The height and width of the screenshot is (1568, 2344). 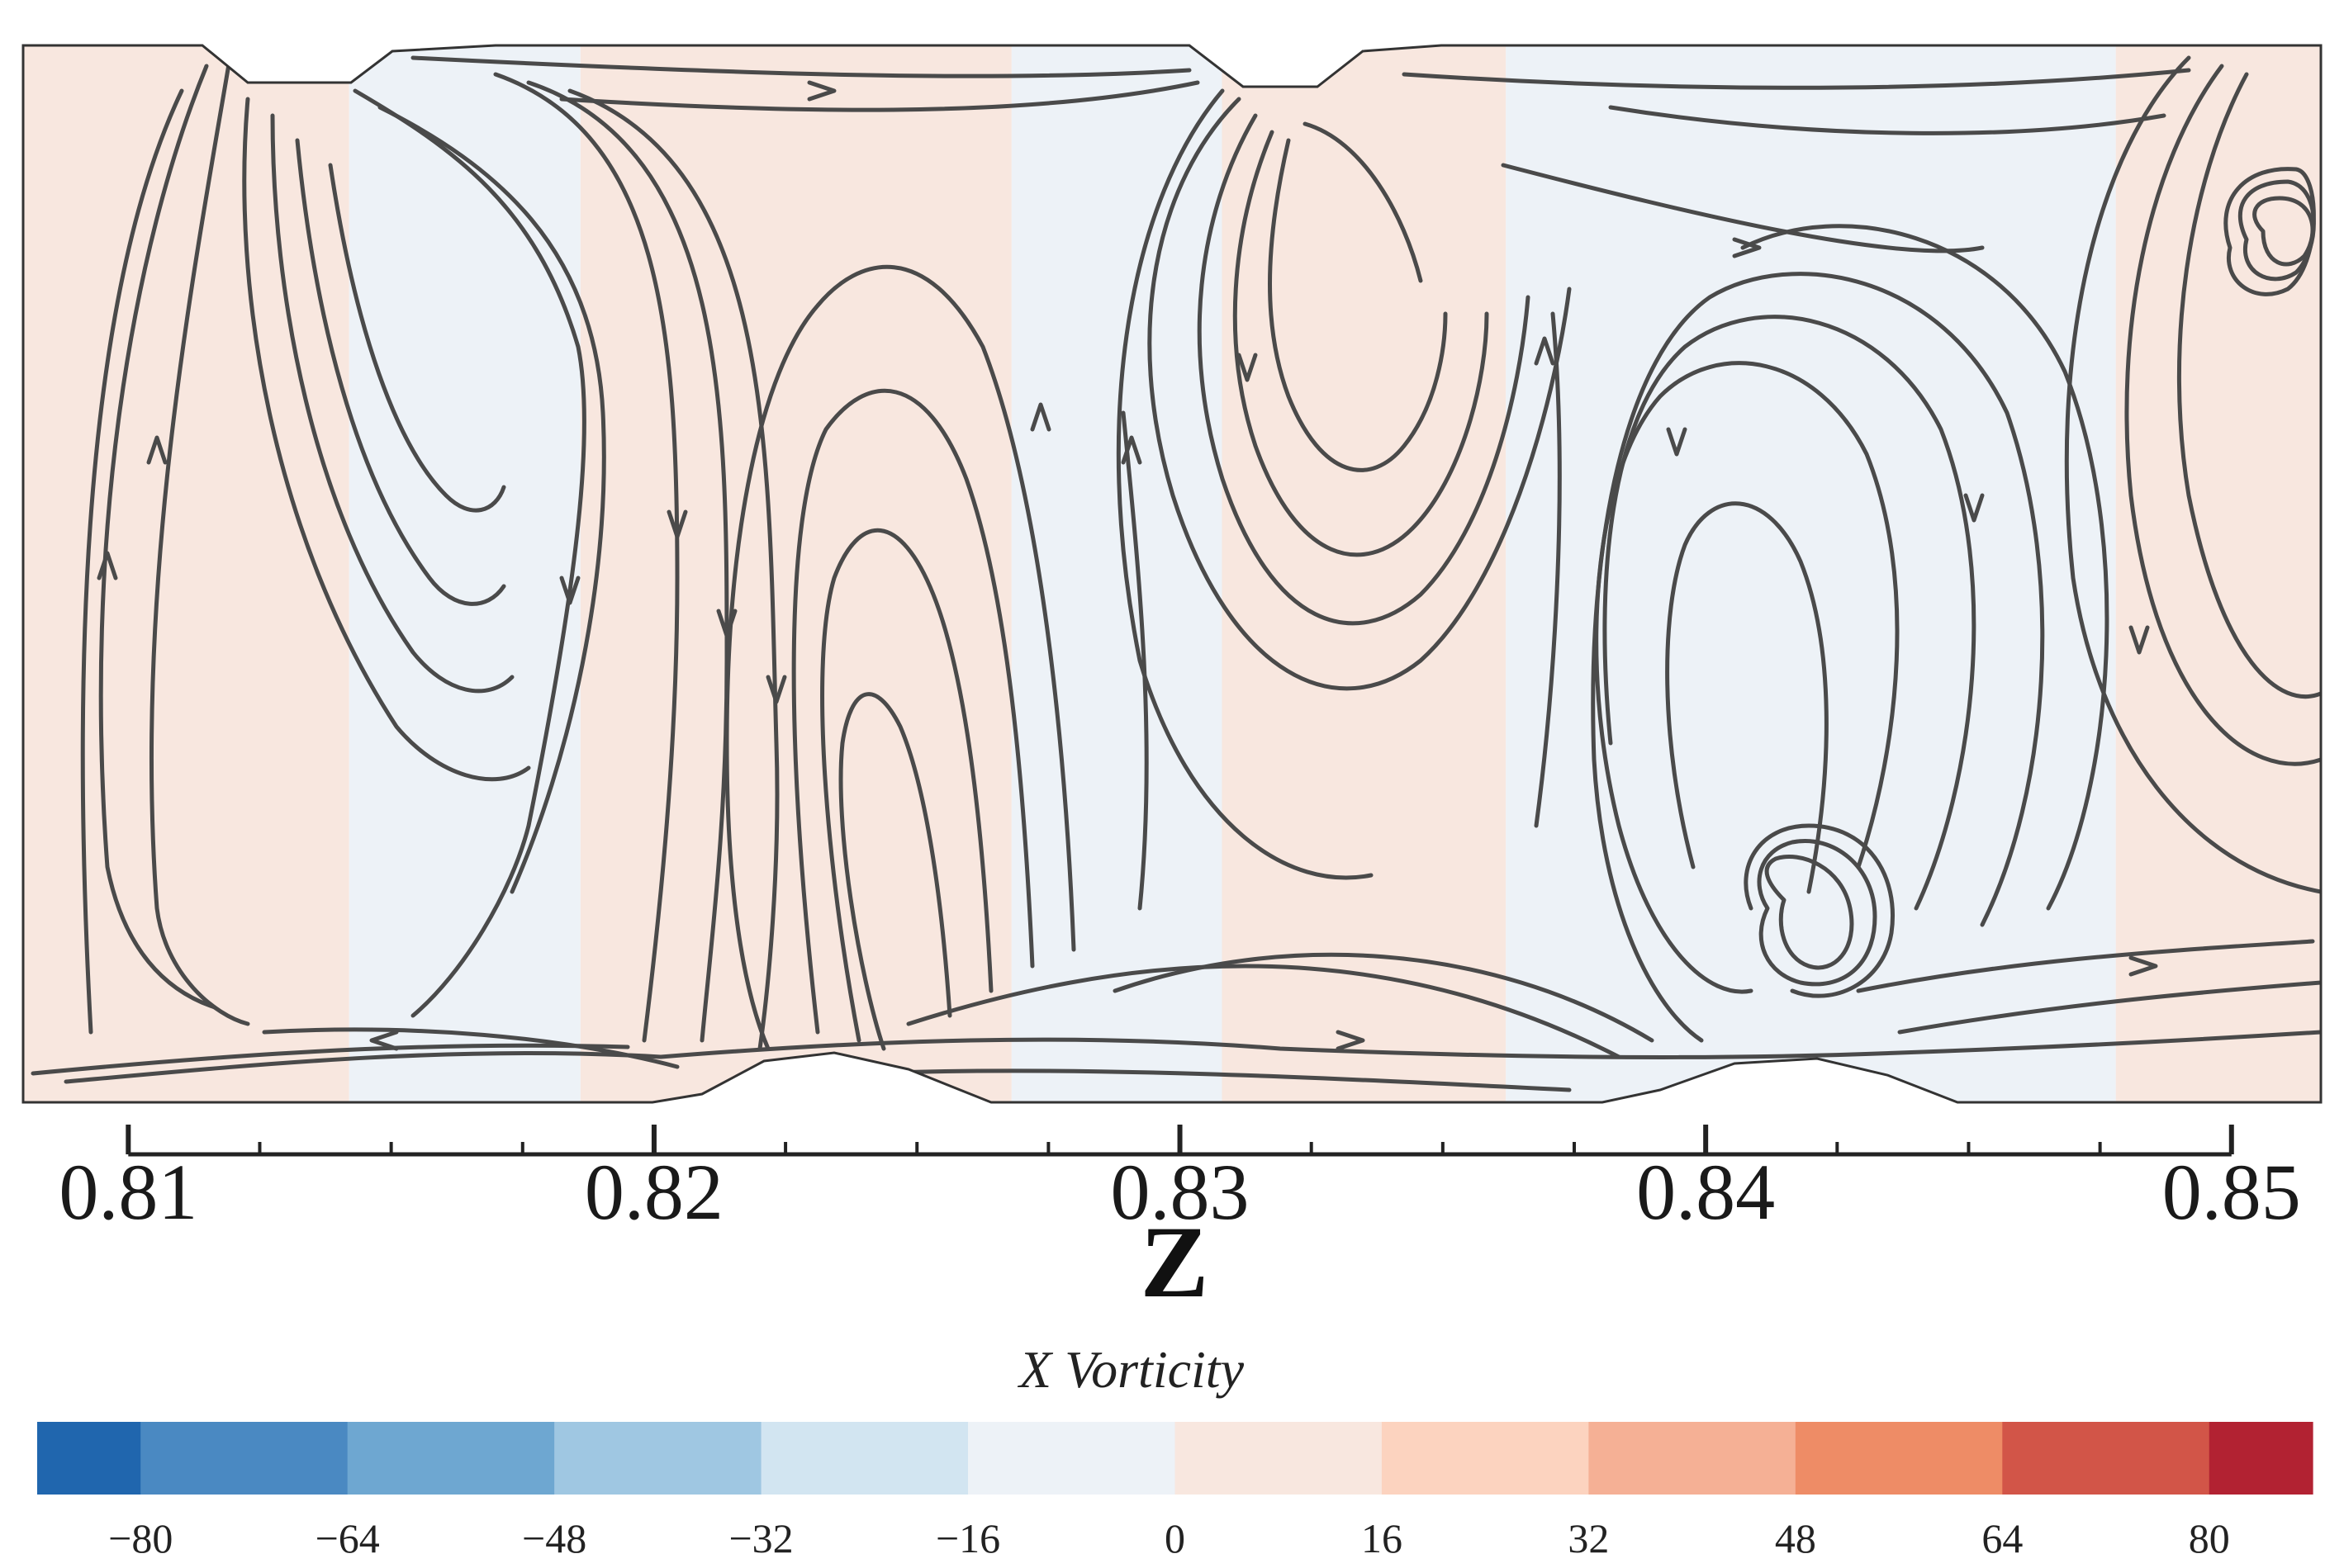 What do you see at coordinates (2231, 1192) in the screenshot?
I see `x-tick-label: 0.85` at bounding box center [2231, 1192].